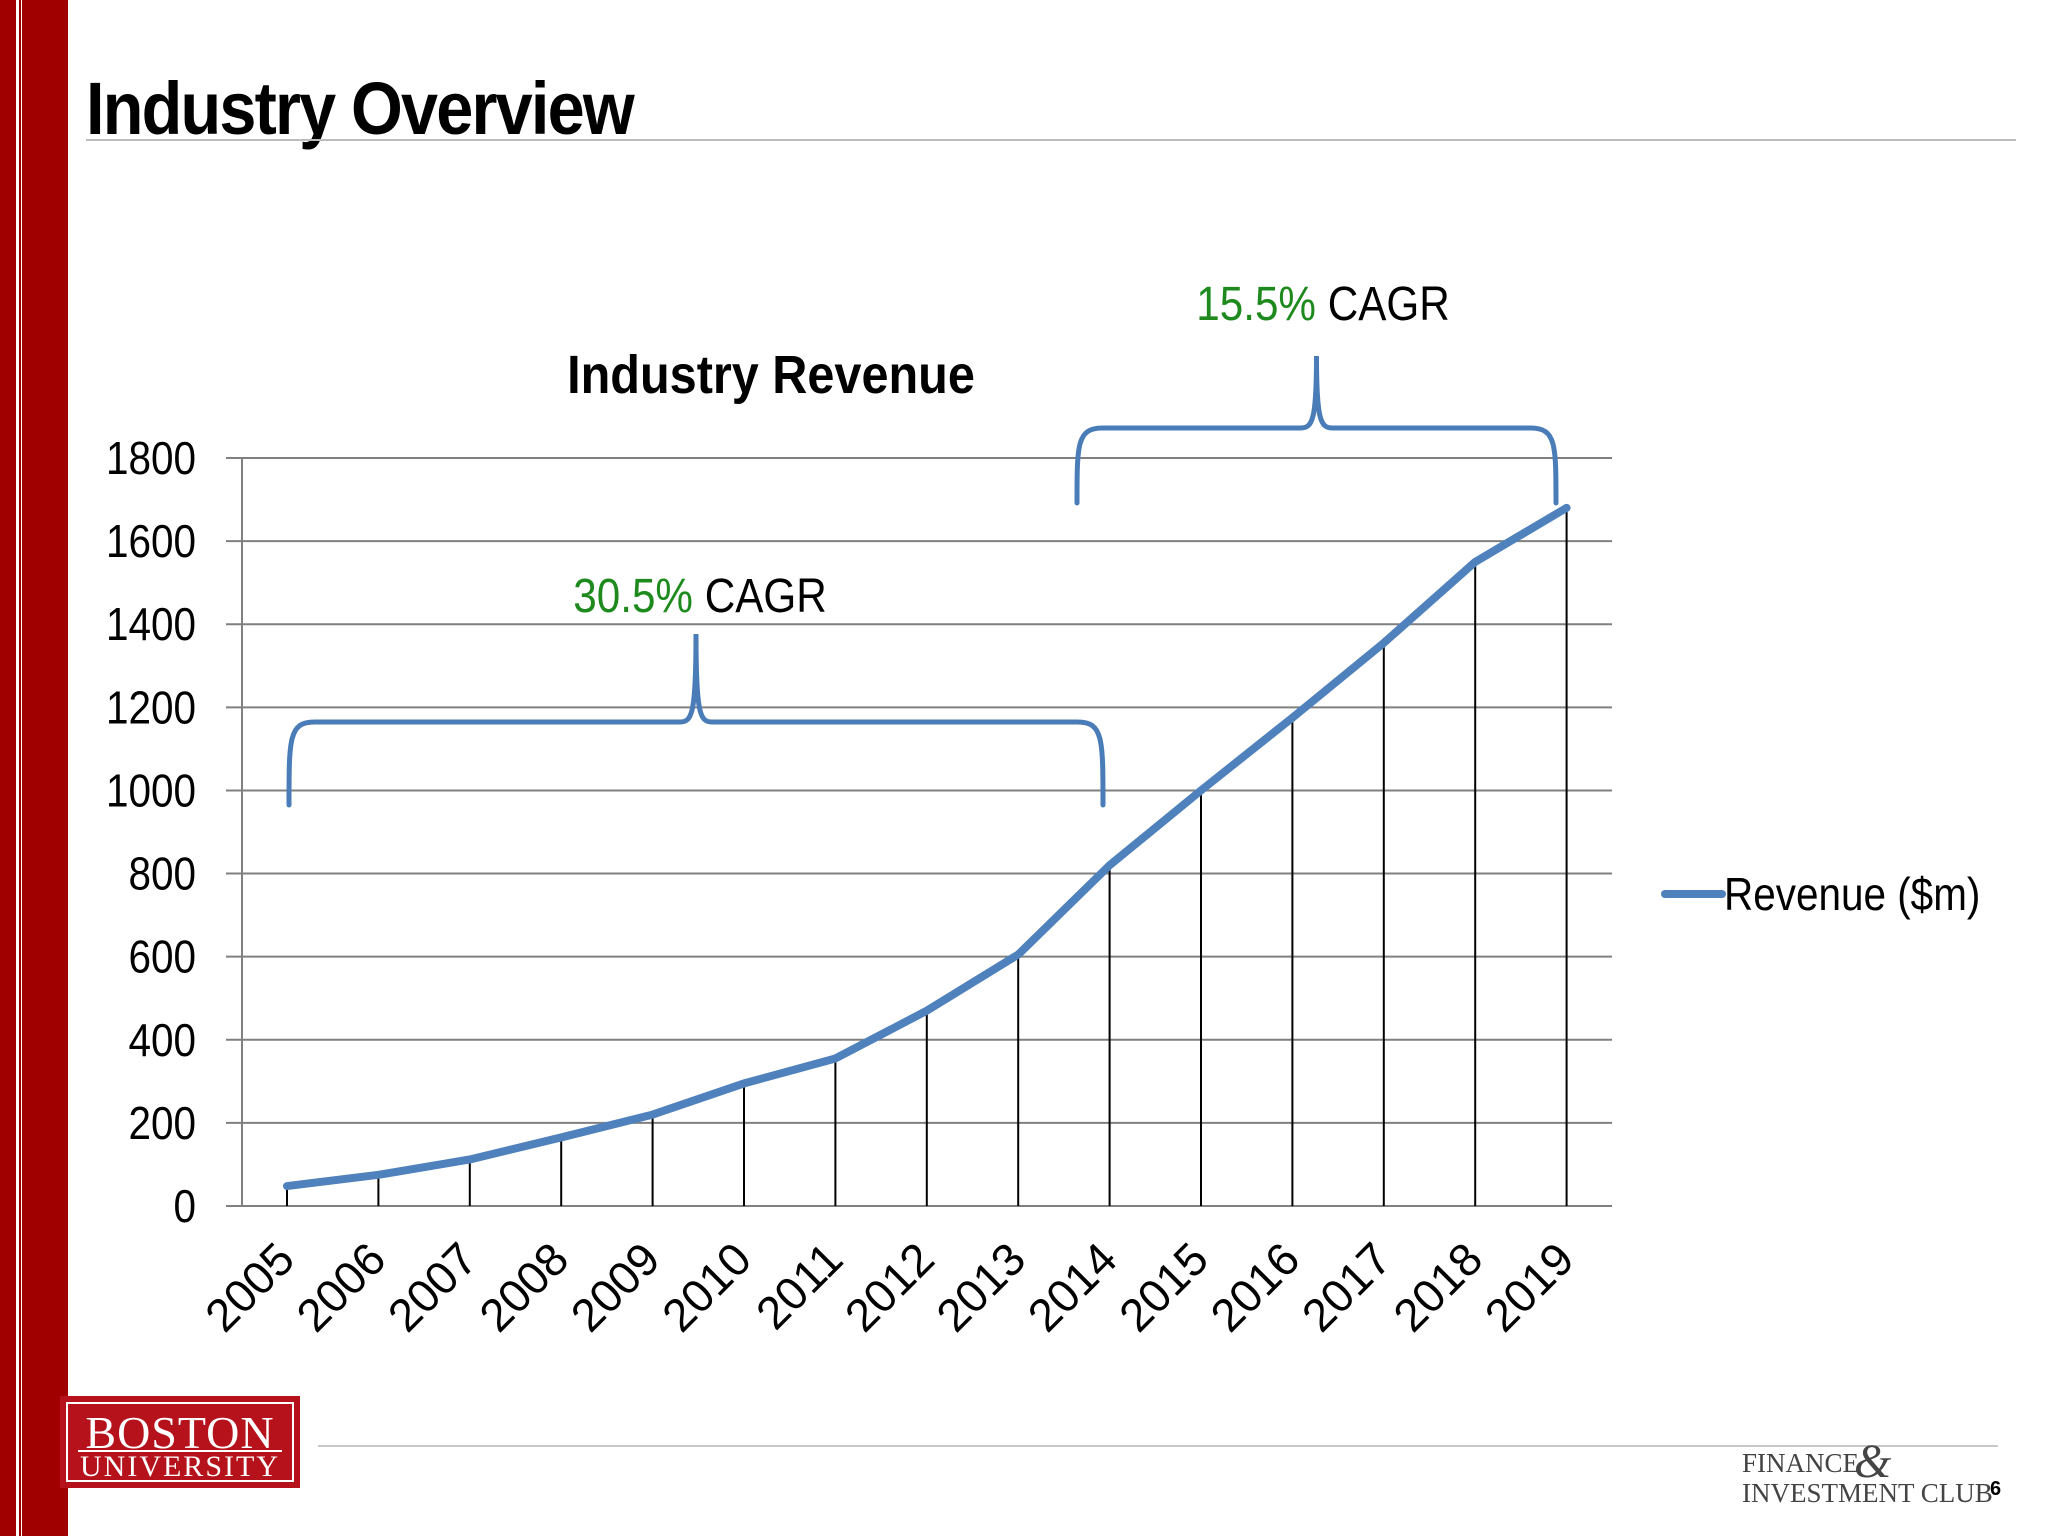  I want to click on legend-label: Revenue ($m), so click(1852, 895).